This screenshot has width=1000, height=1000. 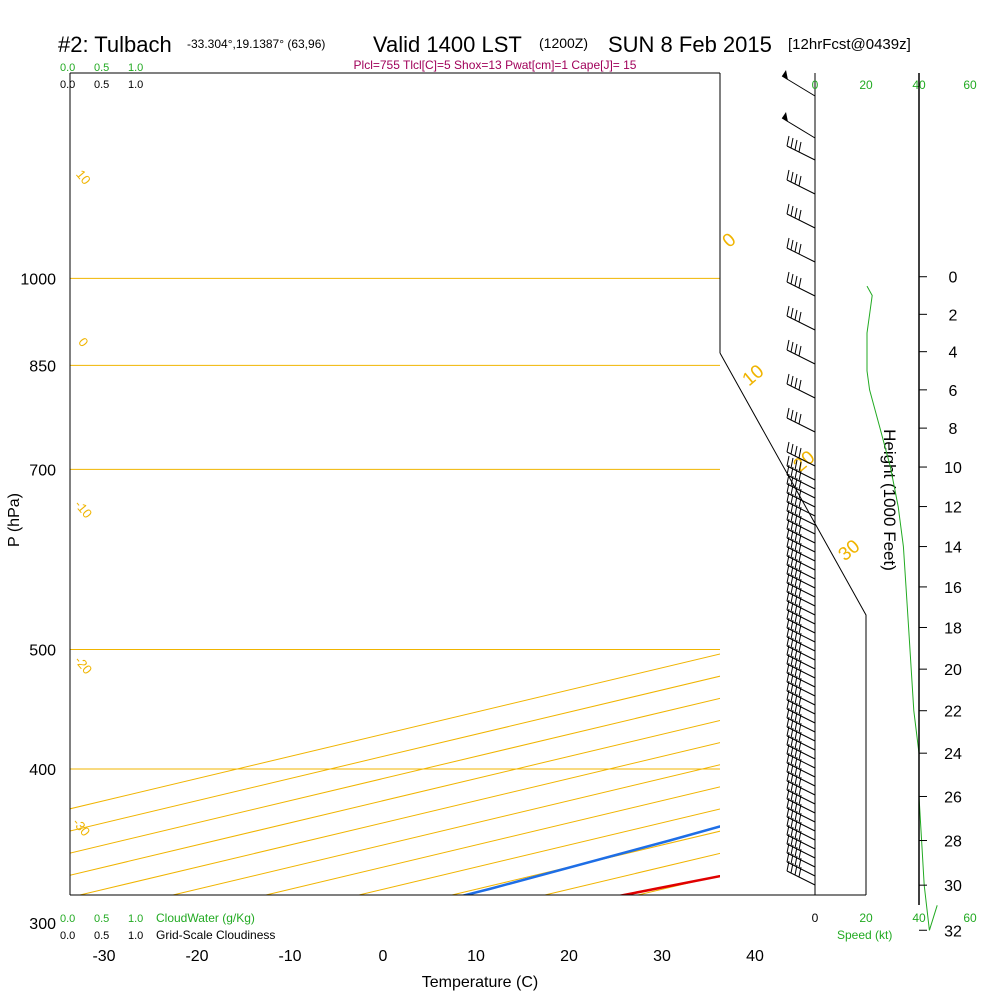 I want to click on cloudwater-tick-top: 1.0, so click(x=135, y=68).